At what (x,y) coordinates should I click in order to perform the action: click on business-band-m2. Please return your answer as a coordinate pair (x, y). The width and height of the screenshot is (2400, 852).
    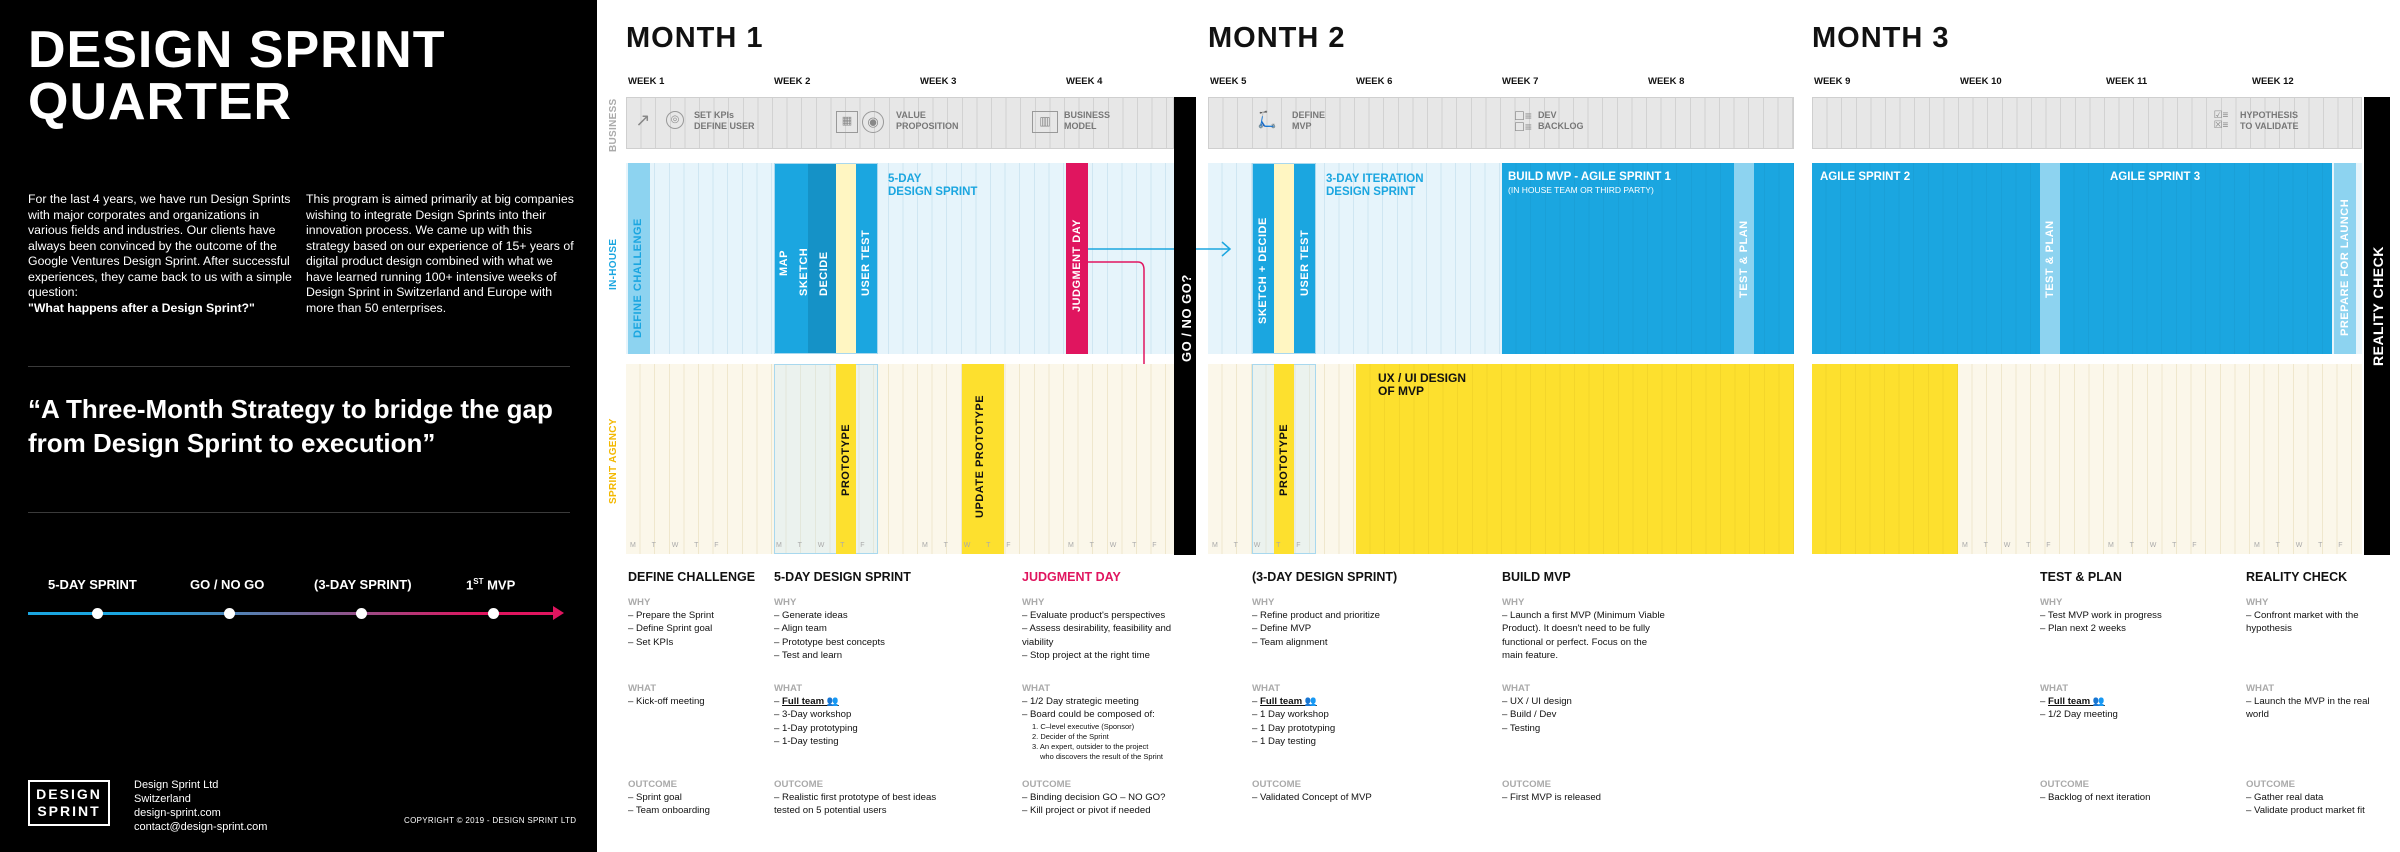
    Looking at the image, I should click on (1501, 123).